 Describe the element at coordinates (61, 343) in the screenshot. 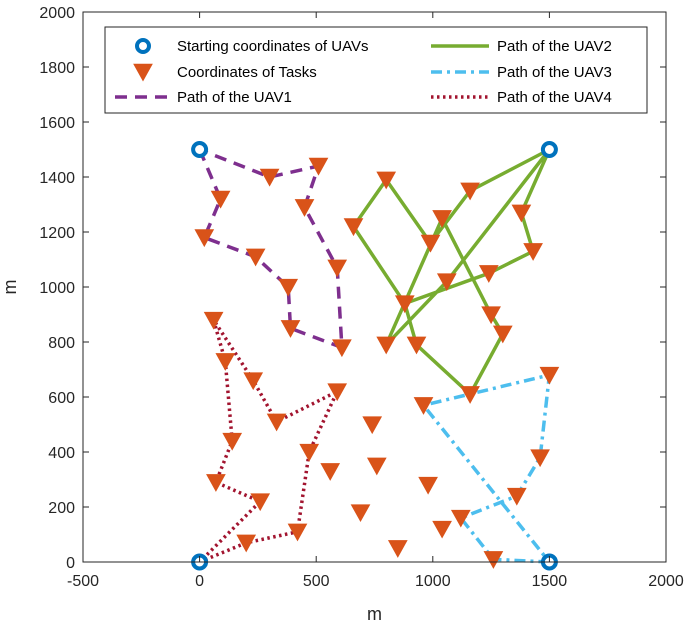

I see `y-tick-label: 800` at that location.